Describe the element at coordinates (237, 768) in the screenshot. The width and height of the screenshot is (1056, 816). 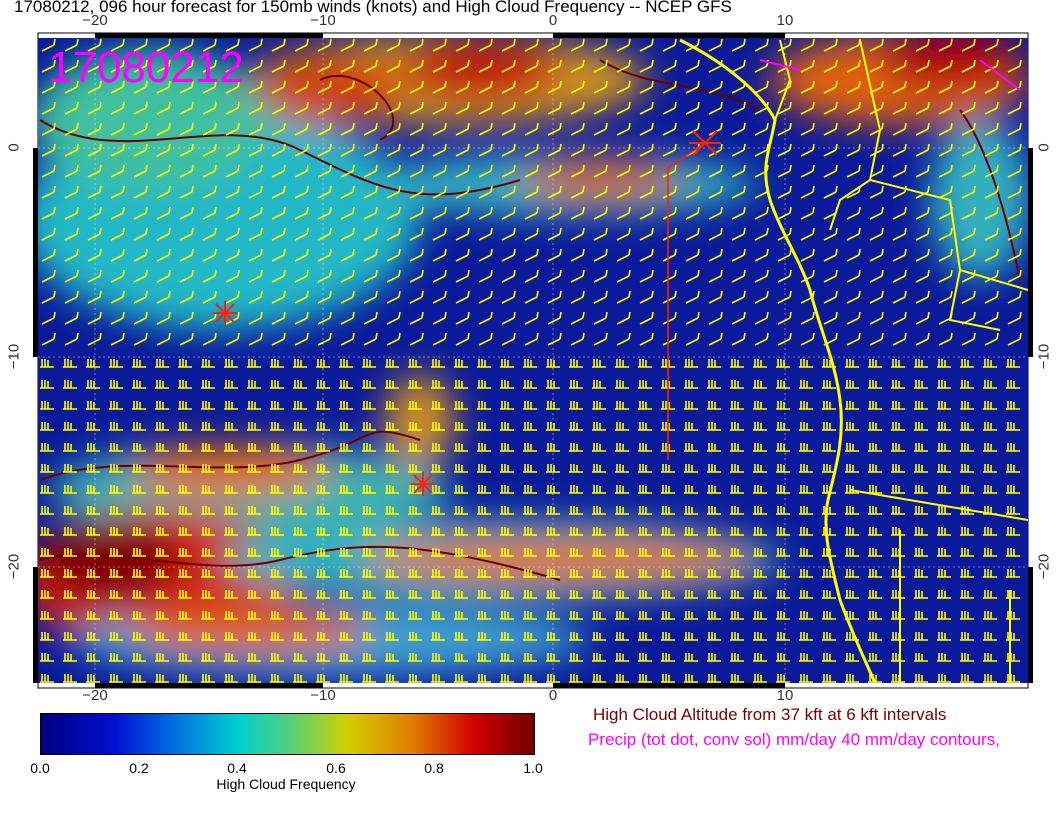
I see `colorbar-tick: 0.4` at that location.